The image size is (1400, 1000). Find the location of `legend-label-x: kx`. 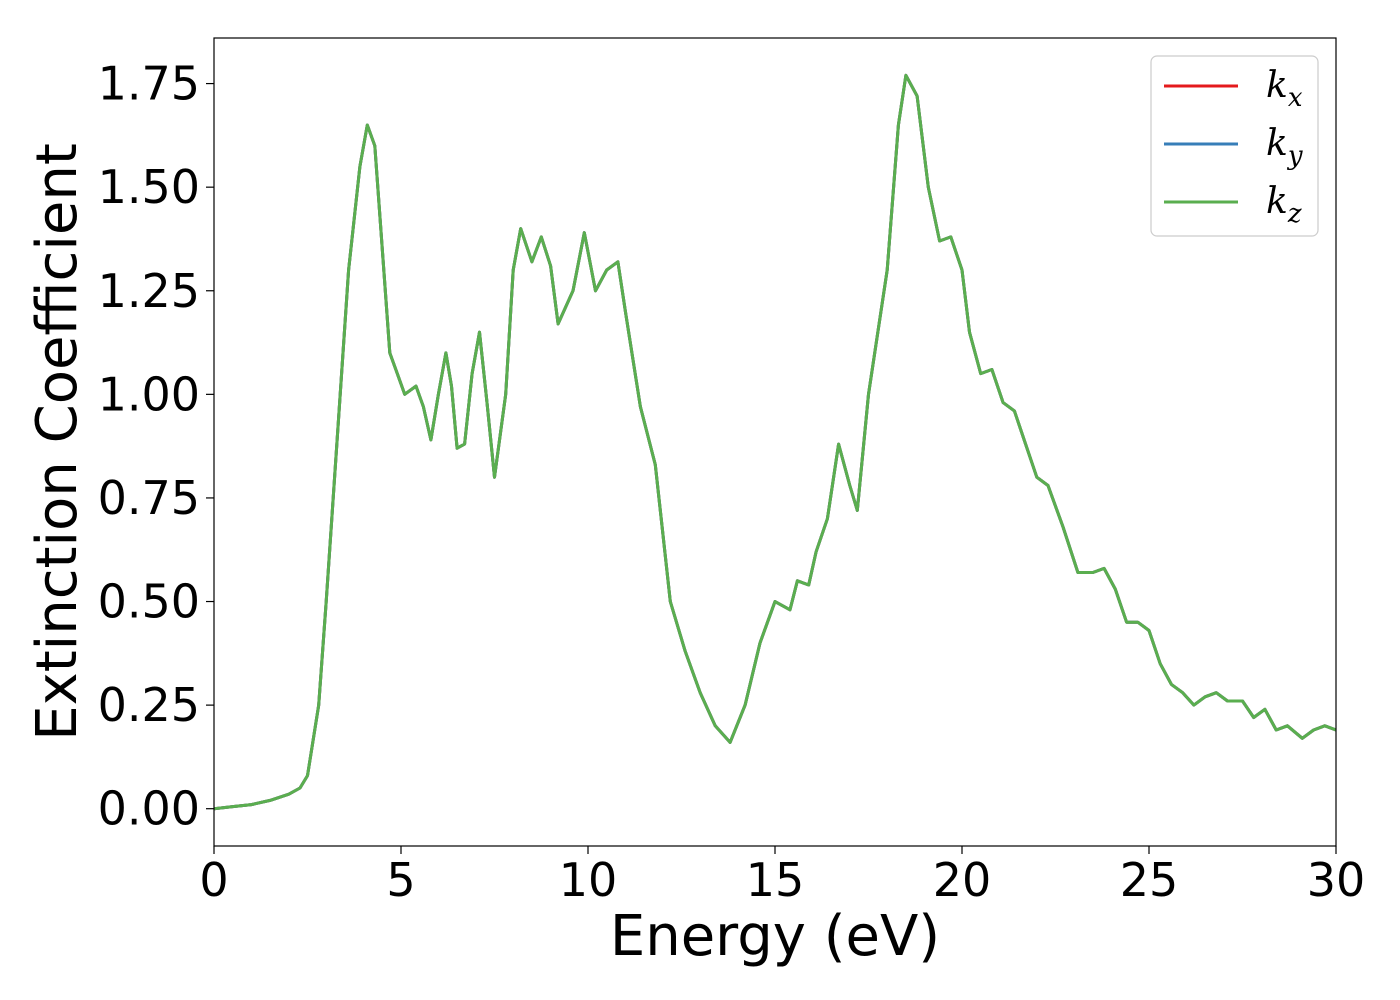

legend-label-x: kx is located at coordinates (1284, 89).